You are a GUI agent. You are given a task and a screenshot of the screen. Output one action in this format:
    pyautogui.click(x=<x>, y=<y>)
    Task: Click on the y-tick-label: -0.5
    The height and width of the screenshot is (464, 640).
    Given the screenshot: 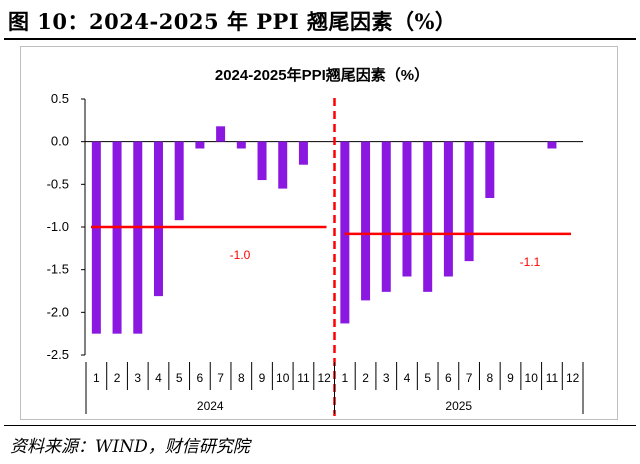 What is the action you would take?
    pyautogui.click(x=58, y=183)
    